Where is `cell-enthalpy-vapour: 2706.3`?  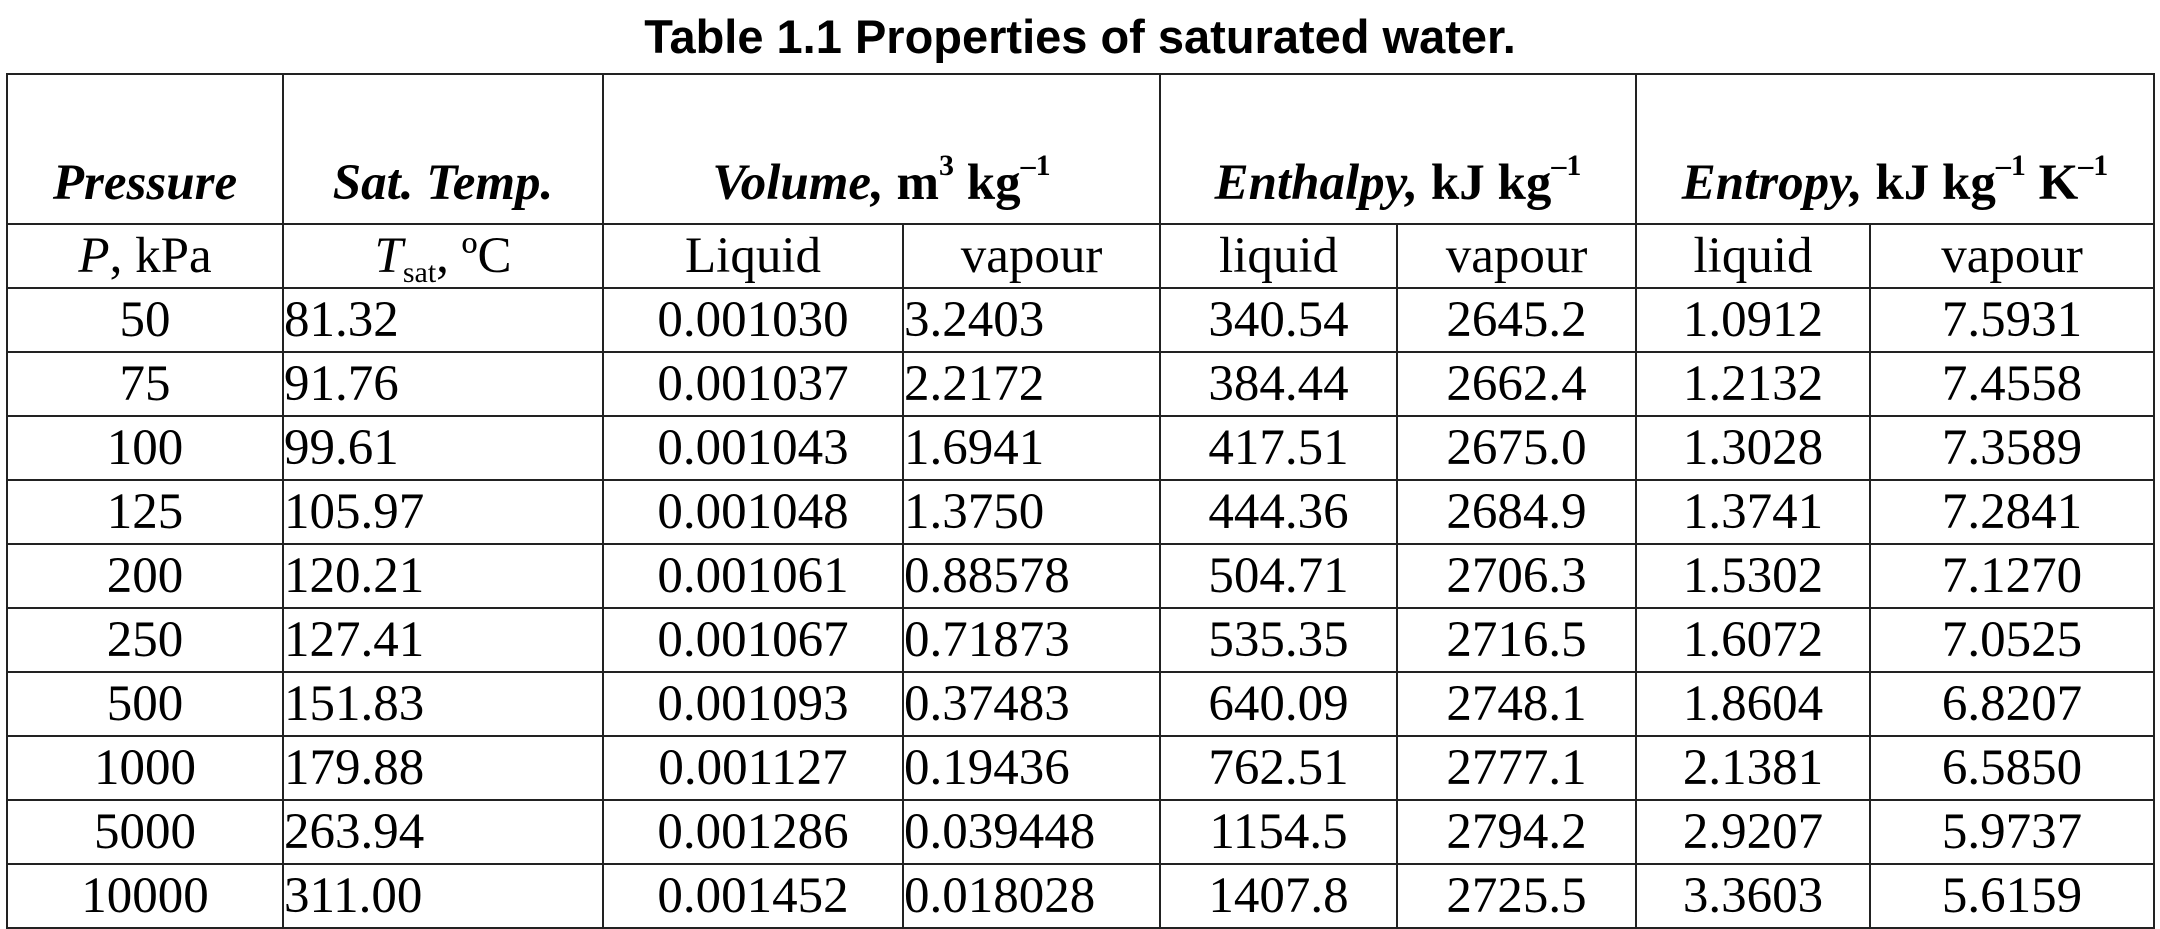
cell-enthalpy-vapour: 2706.3 is located at coordinates (1516, 576).